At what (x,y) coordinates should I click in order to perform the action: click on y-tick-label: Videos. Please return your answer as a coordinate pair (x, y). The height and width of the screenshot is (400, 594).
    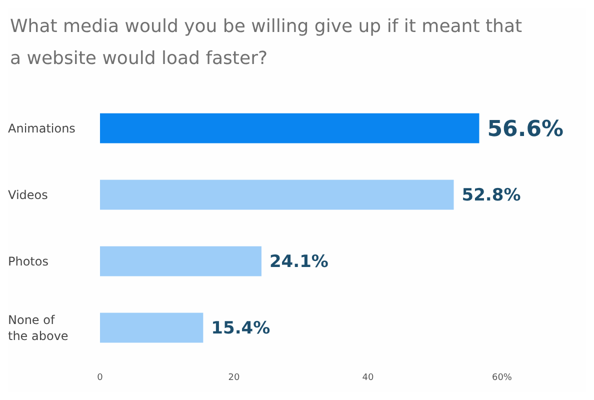
    Looking at the image, I should click on (28, 195).